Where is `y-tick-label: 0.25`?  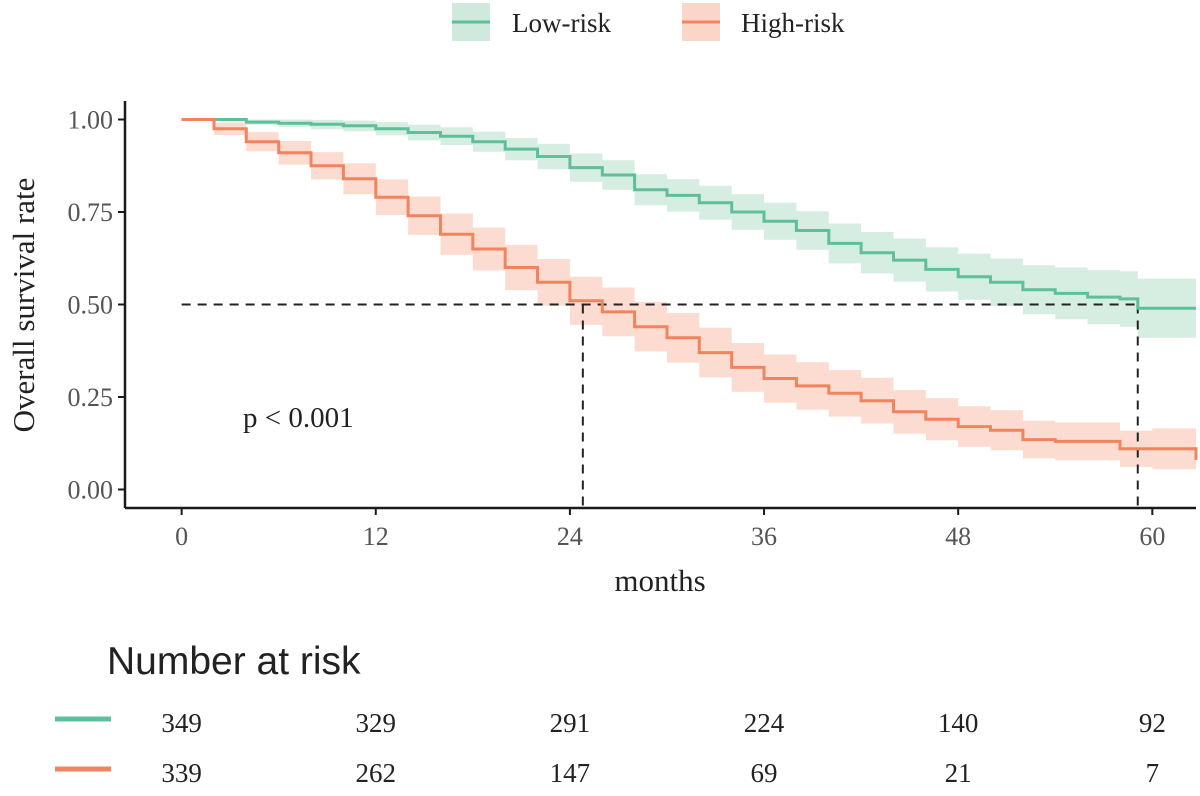 y-tick-label: 0.25 is located at coordinates (91, 397).